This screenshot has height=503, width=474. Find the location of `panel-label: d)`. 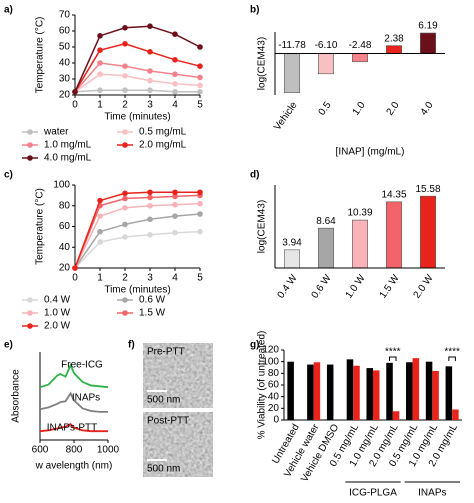

panel-label: d) is located at coordinates (254, 175).